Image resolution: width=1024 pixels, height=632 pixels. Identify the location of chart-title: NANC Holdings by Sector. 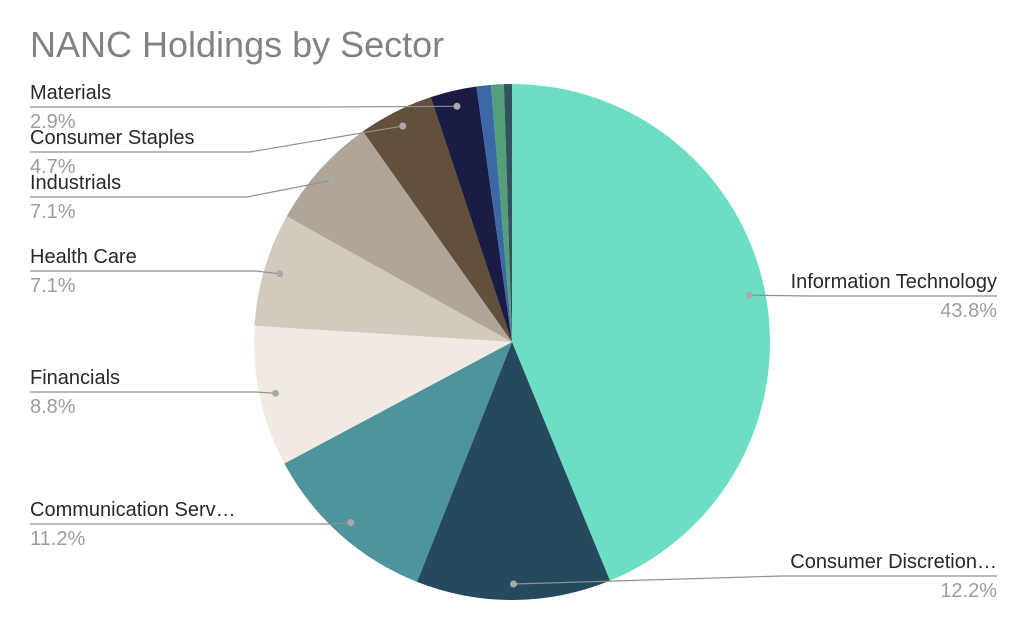
(237, 44).